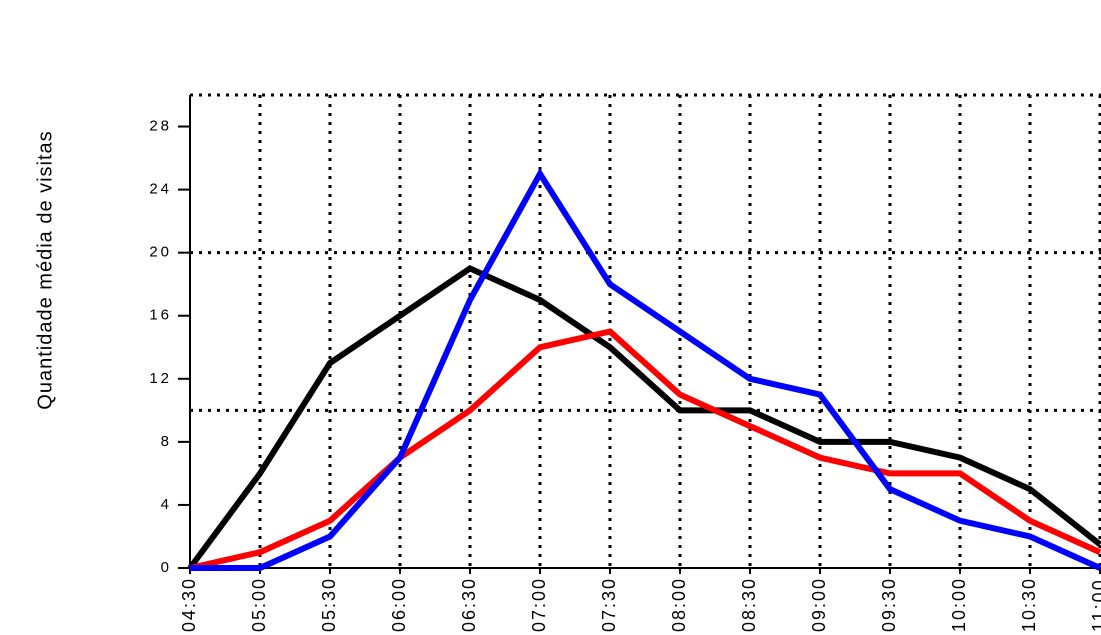  Describe the element at coordinates (959, 604) in the screenshot. I see `x-tick-label: 10:00` at that location.